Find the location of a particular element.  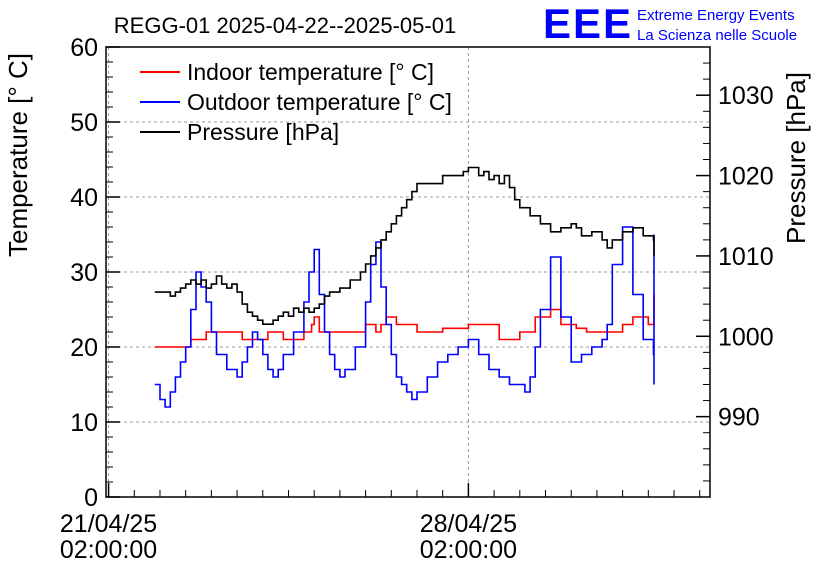

y2-tick-label: 1030 is located at coordinates (746, 96).